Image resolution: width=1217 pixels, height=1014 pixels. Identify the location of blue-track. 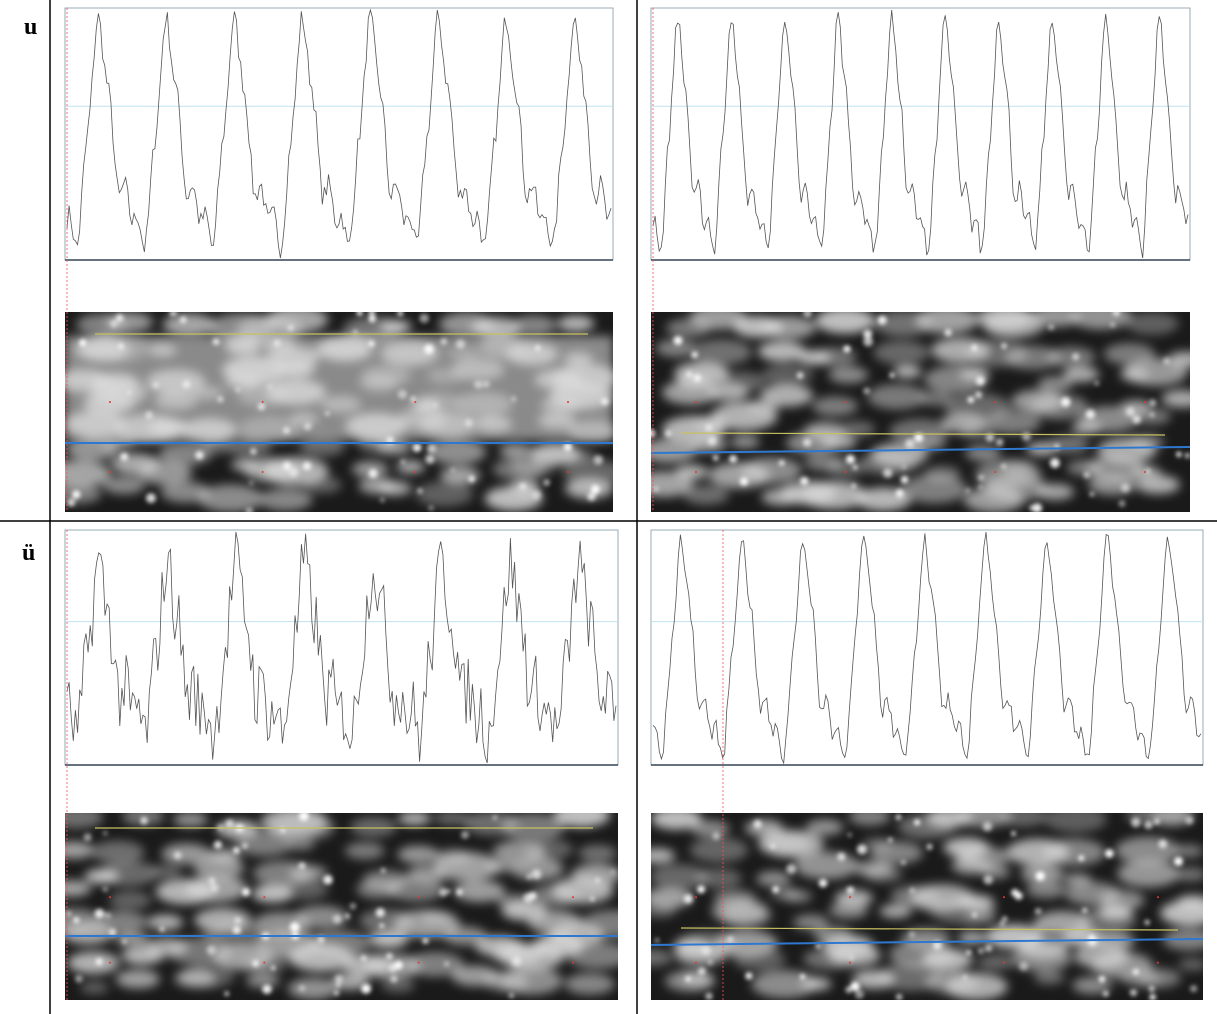
(927, 942).